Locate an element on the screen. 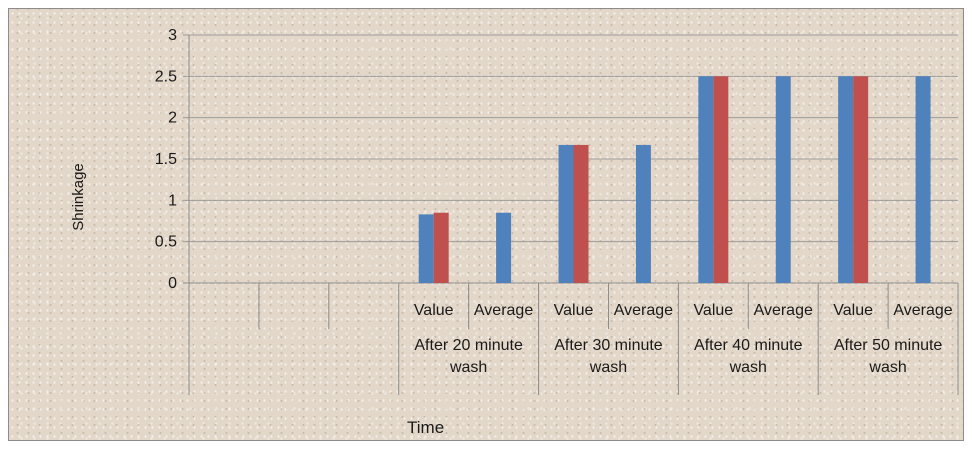  x-group-label-line: After 50 minute is located at coordinates (888, 345).